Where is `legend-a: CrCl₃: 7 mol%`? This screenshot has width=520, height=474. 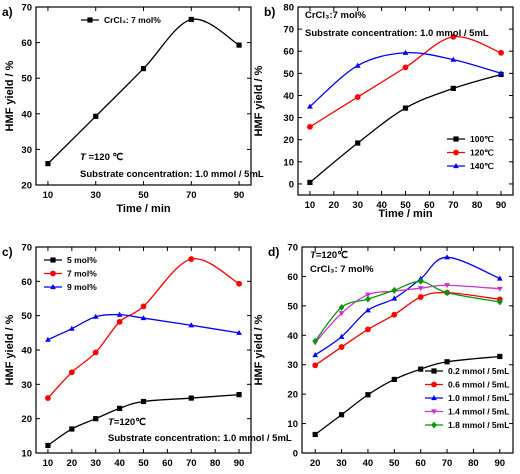 legend-a: CrCl₃: 7 mol% is located at coordinates (121, 20).